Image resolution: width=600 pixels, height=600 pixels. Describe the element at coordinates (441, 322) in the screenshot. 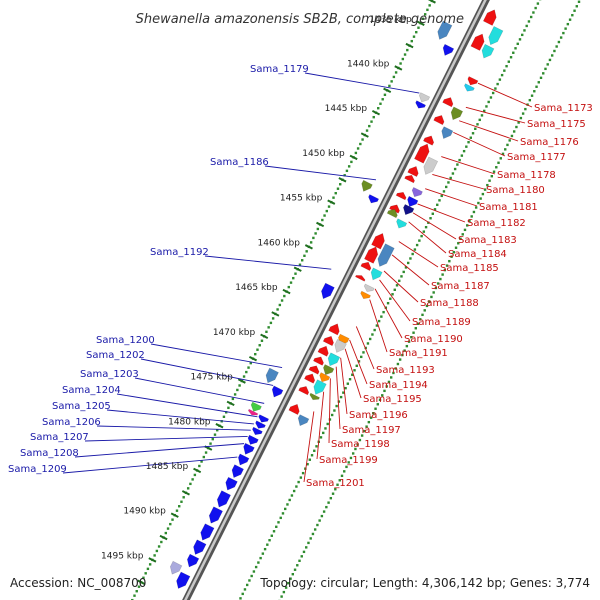

I see `gene-label-right: Sama_1189` at that location.